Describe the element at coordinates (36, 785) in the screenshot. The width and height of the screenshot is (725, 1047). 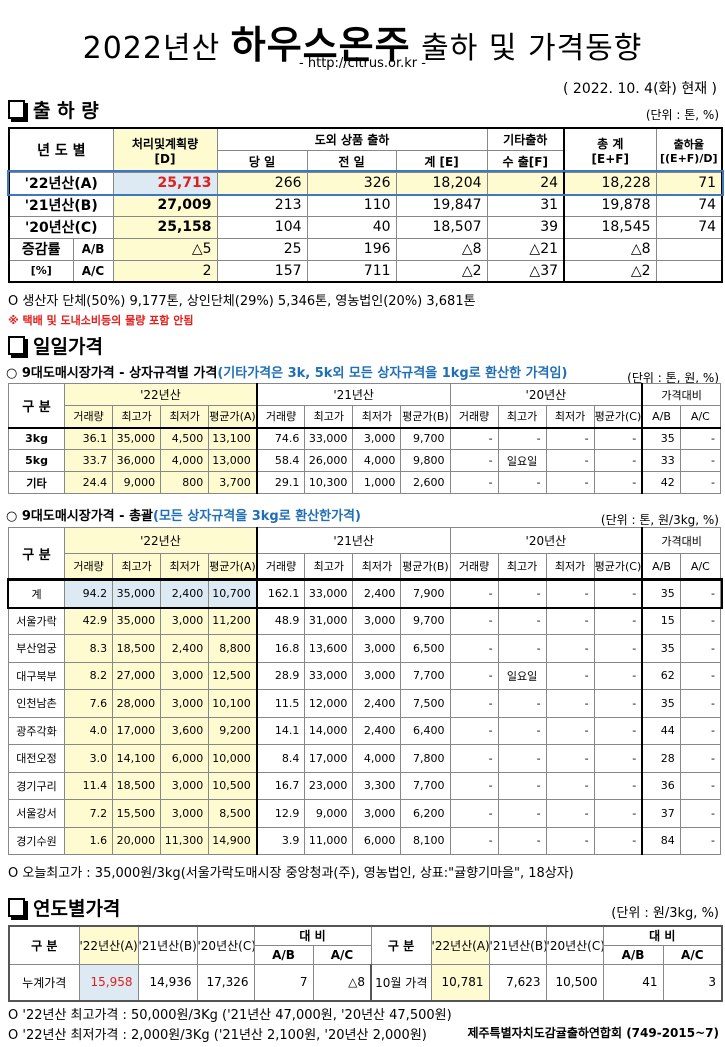
I see `market-label: 경기구리` at that location.